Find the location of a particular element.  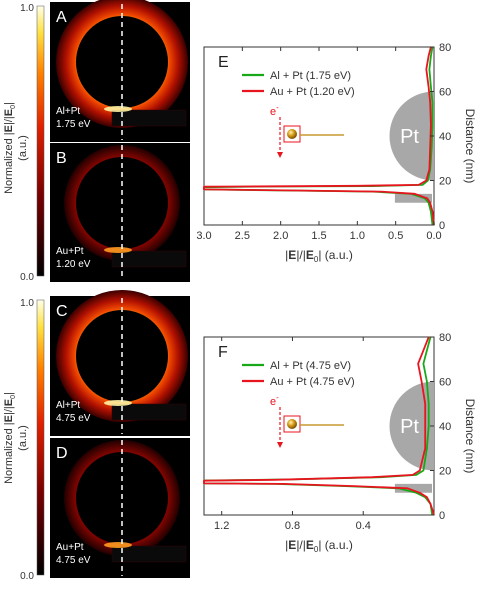

x-tick-label: 0.8 is located at coordinates (292, 526).